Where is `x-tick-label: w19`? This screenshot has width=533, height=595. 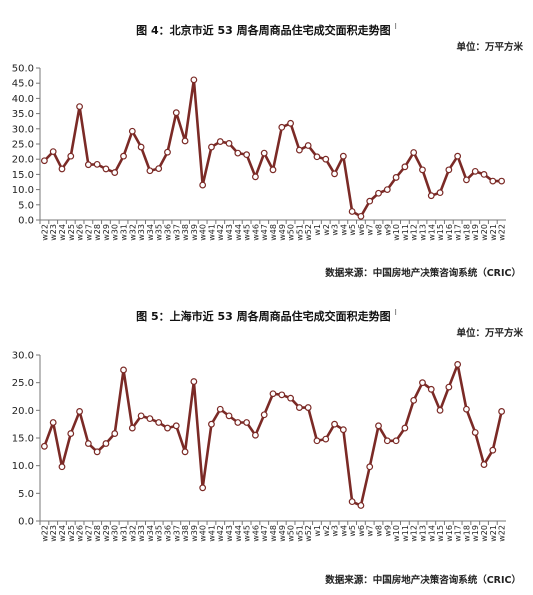 x-tick-label: w19 is located at coordinates (475, 232).